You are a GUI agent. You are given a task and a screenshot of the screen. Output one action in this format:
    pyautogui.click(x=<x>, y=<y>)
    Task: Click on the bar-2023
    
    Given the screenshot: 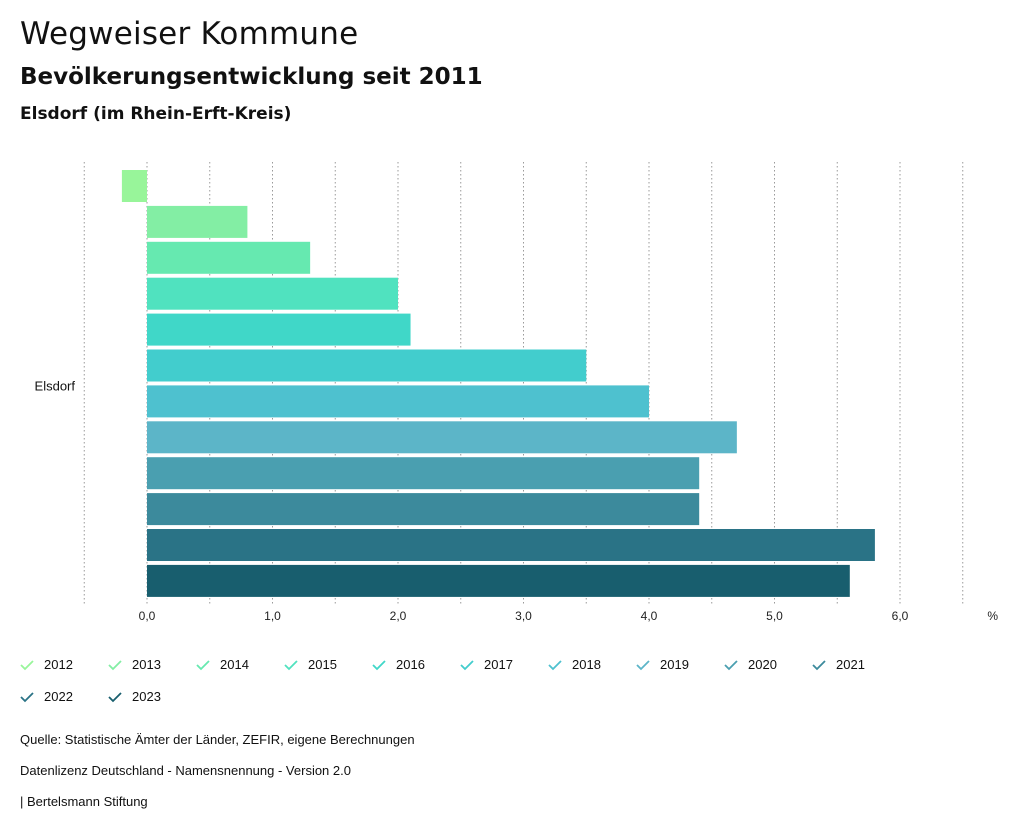 What is the action you would take?
    pyautogui.click(x=498, y=580)
    